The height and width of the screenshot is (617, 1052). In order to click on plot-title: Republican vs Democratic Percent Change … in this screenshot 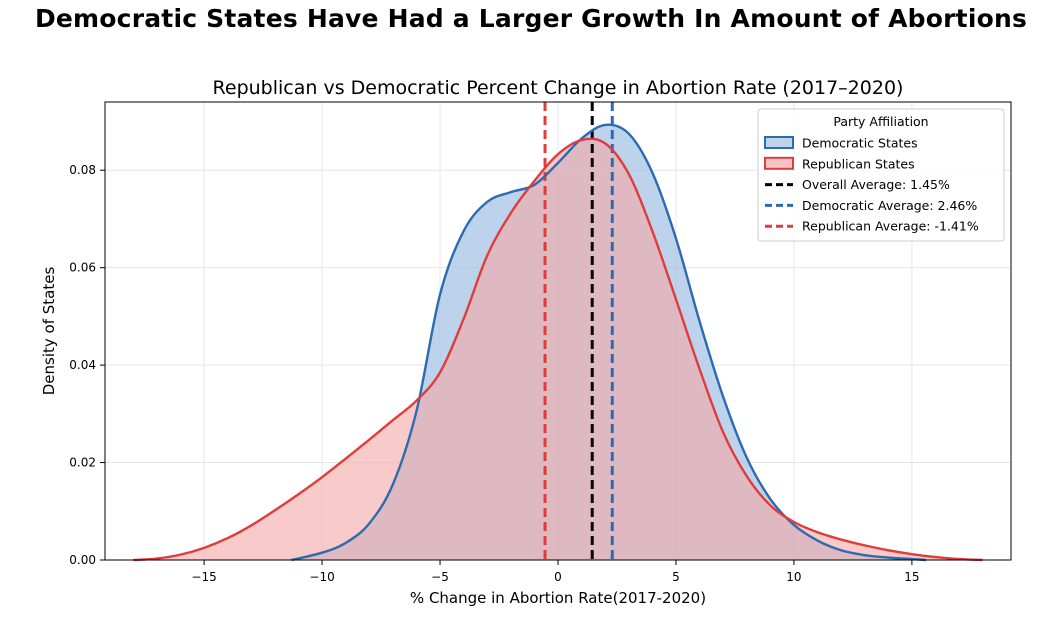, I will do `click(558, 88)`.